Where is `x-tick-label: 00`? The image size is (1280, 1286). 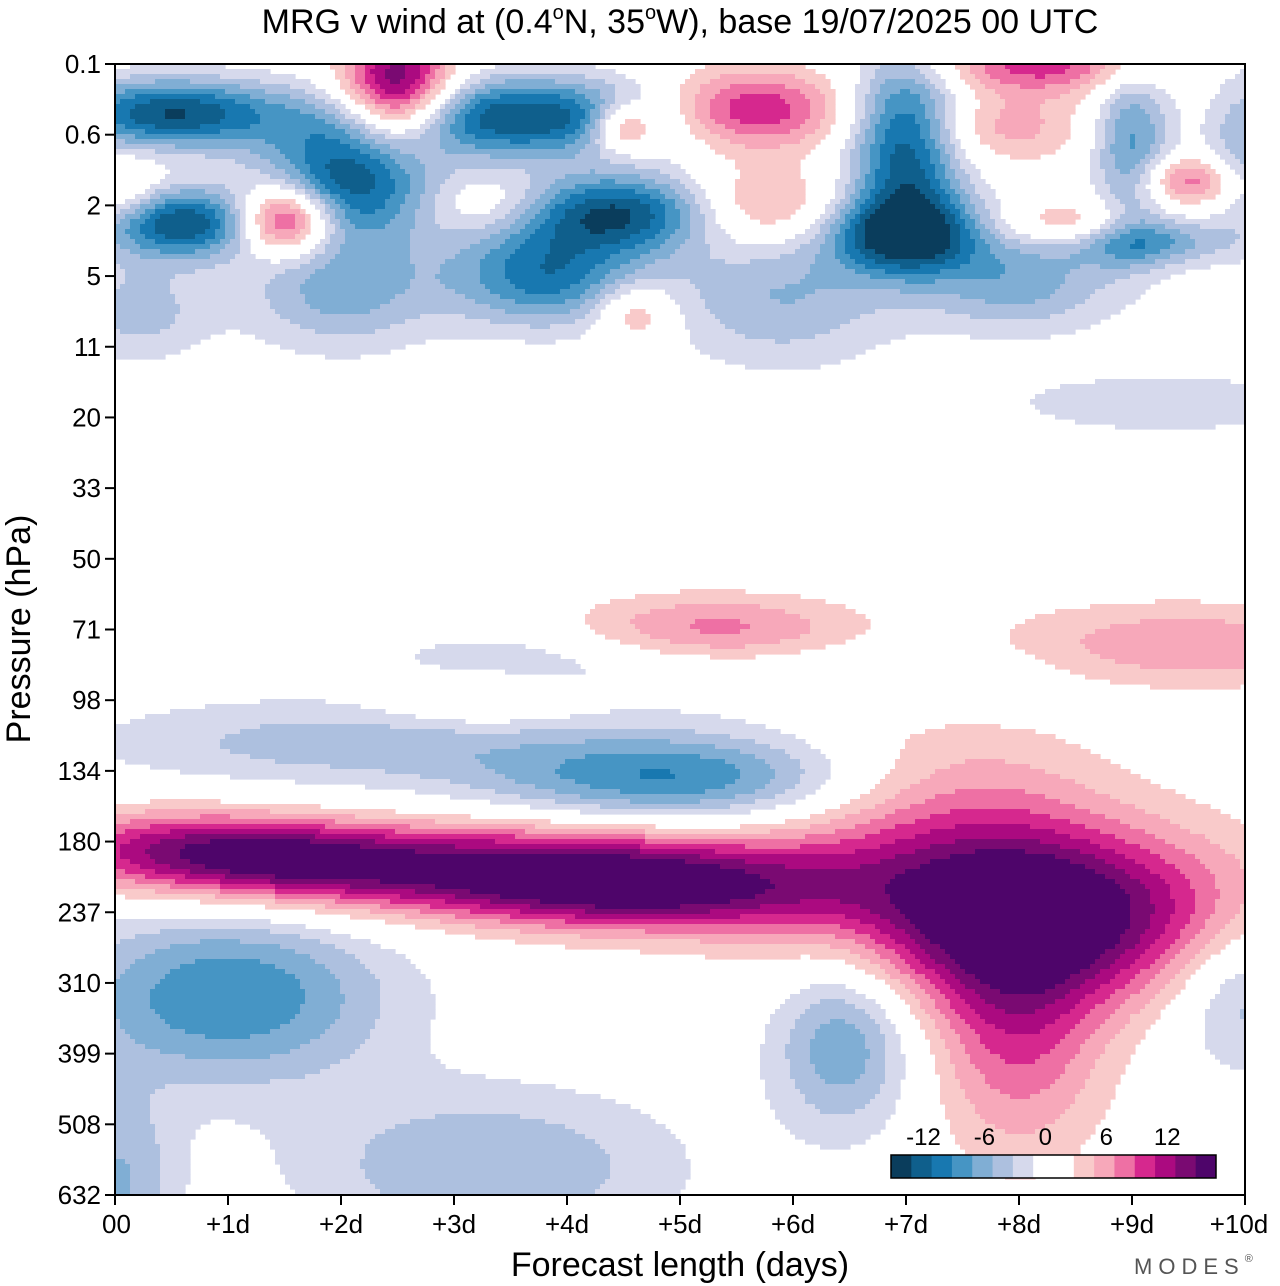 x-tick-label: 00 is located at coordinates (116, 1224).